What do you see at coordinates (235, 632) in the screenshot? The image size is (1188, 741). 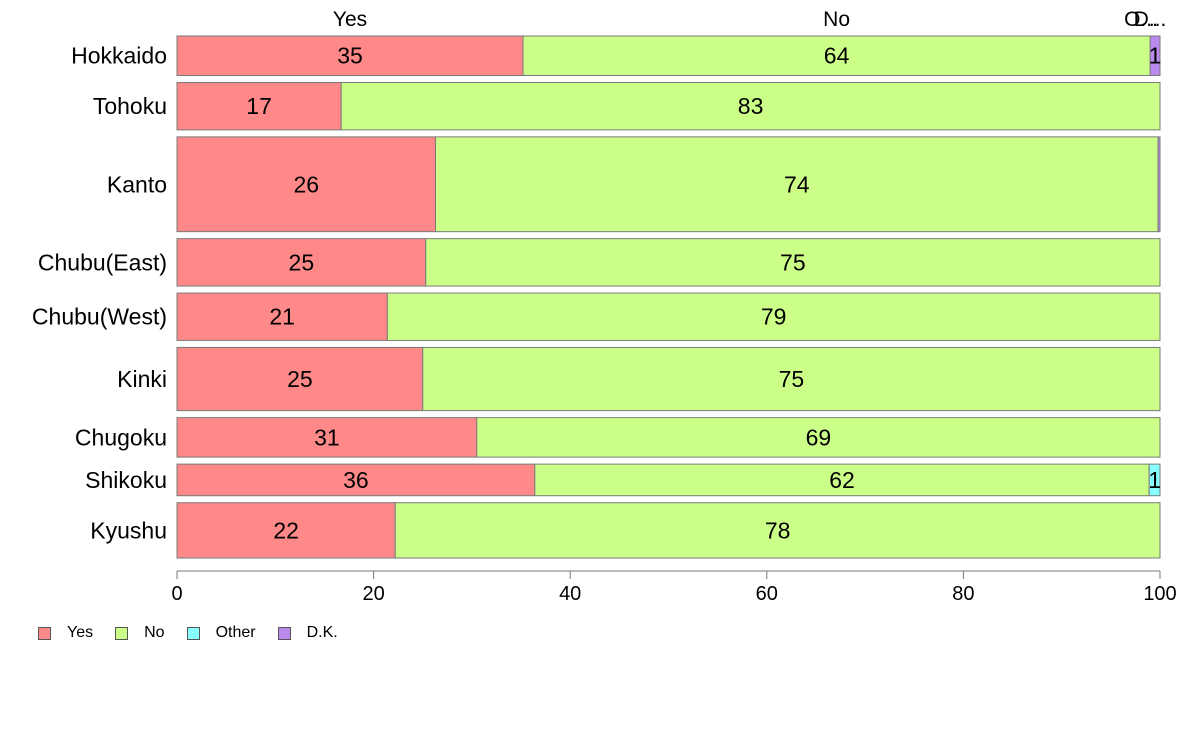 I see `legend-label-other: Other` at bounding box center [235, 632].